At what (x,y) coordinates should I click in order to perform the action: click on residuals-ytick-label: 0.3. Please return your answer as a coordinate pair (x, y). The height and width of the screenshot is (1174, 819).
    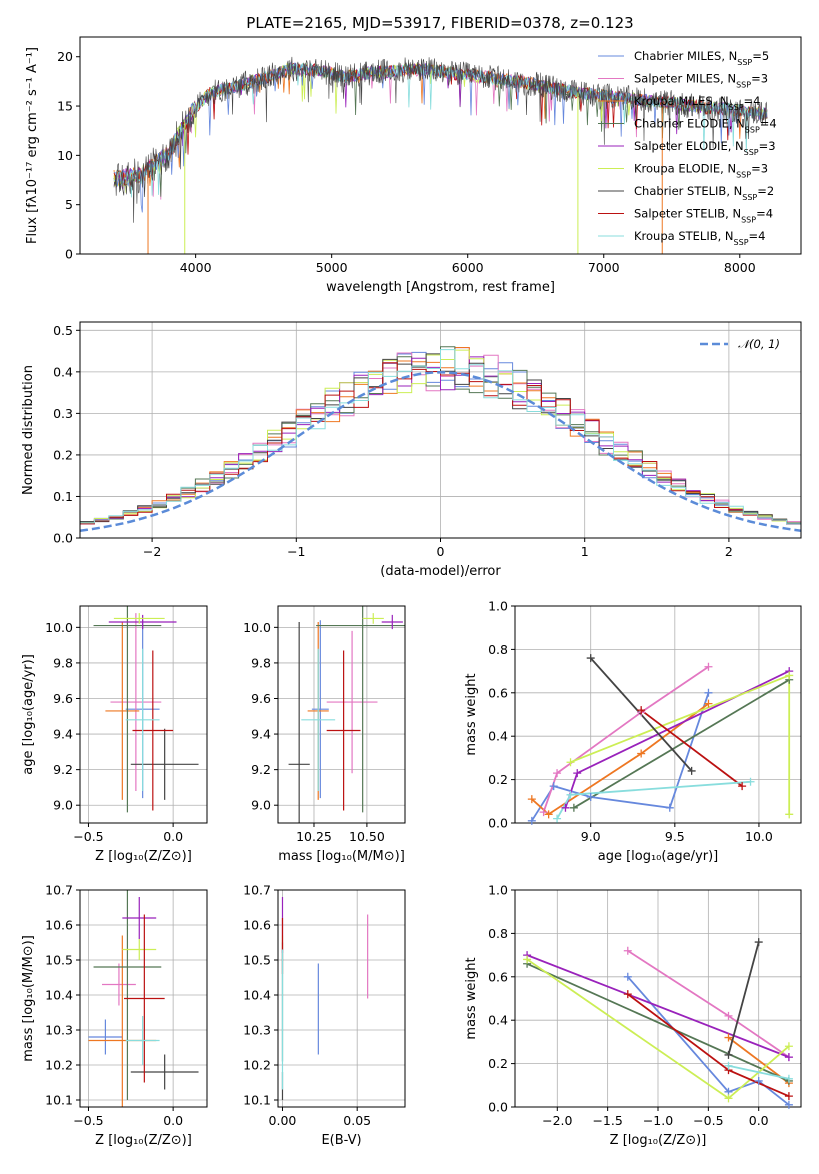
    Looking at the image, I should click on (63, 413).